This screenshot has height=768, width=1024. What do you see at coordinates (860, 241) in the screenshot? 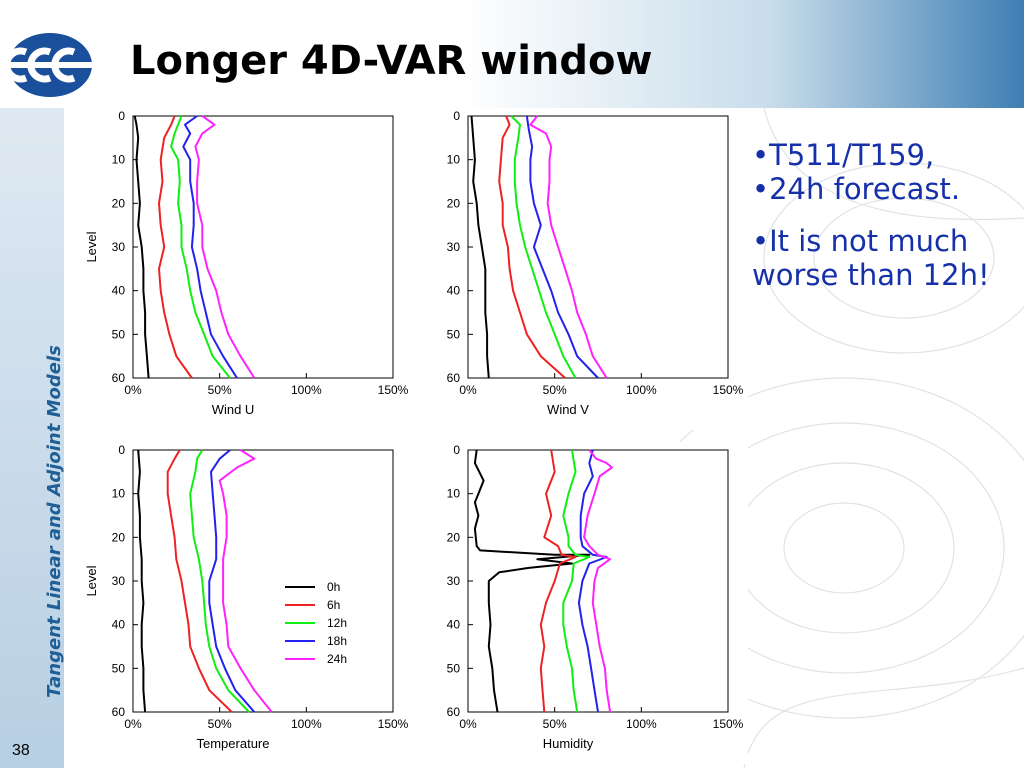
I see `bullet-conclusion: •It is not much` at bounding box center [860, 241].